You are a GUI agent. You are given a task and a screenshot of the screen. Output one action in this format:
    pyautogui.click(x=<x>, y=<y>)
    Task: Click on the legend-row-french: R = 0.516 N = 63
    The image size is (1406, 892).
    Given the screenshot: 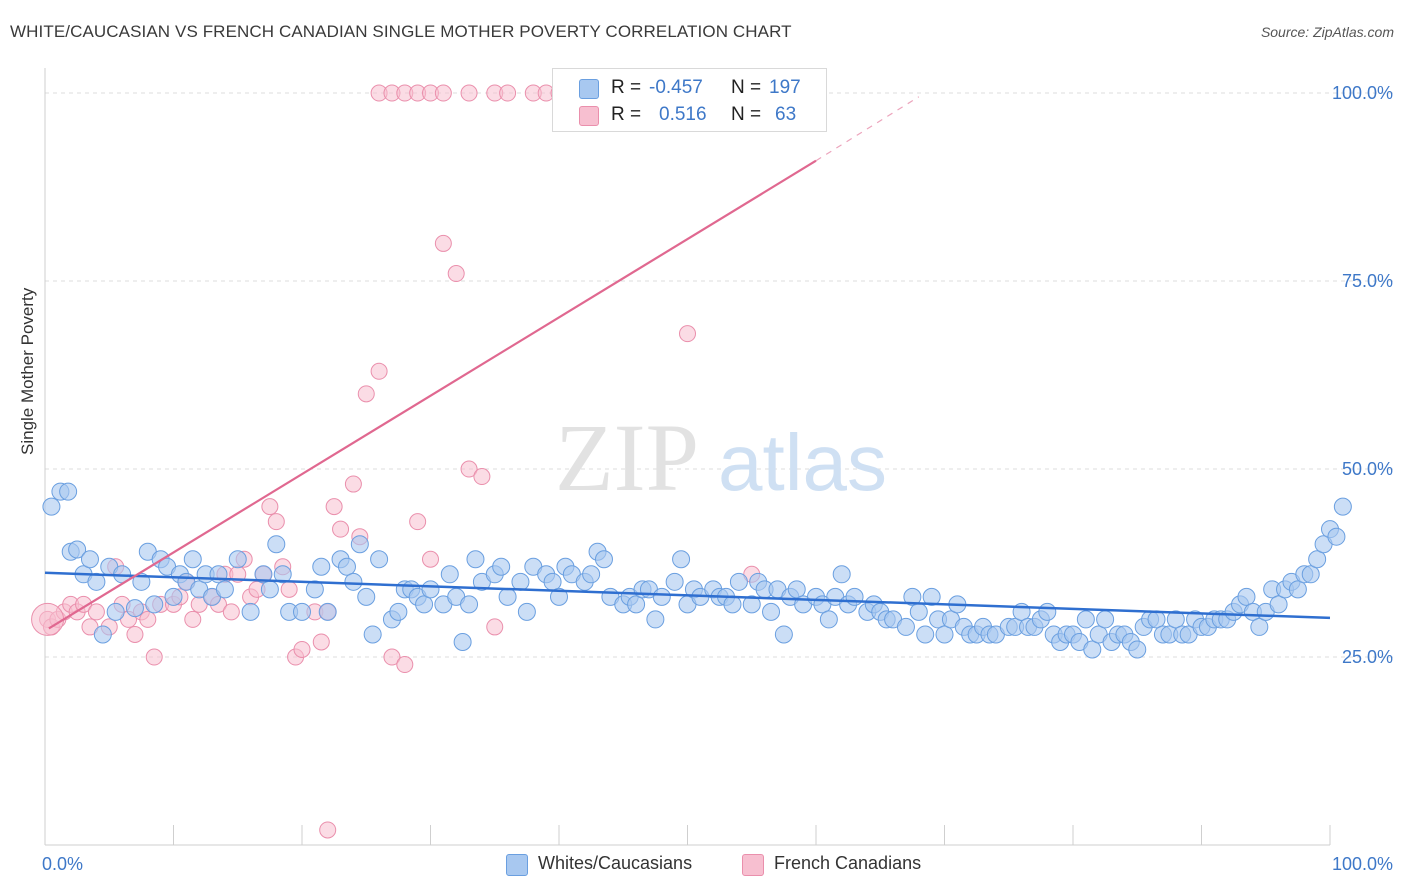 What is the action you would take?
    pyautogui.click(x=689, y=114)
    